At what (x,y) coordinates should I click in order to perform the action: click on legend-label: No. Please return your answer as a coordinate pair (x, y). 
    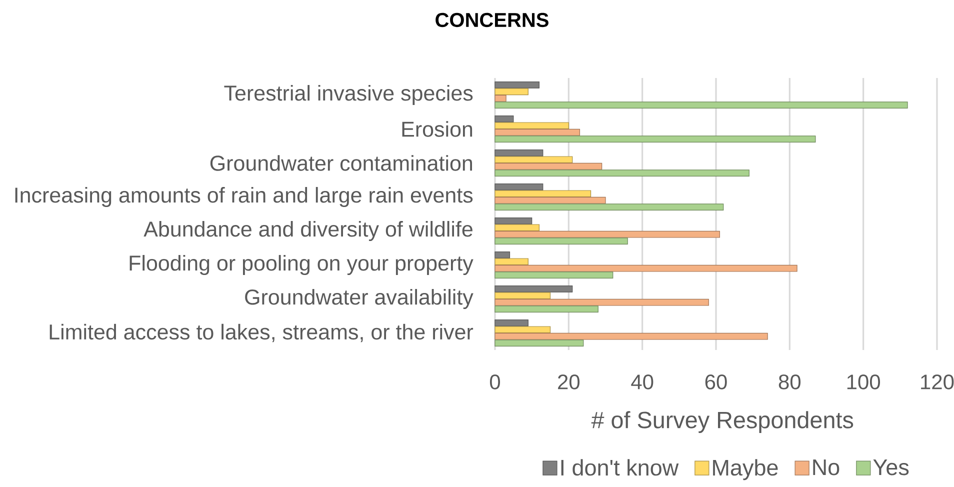
    Looking at the image, I should click on (826, 468).